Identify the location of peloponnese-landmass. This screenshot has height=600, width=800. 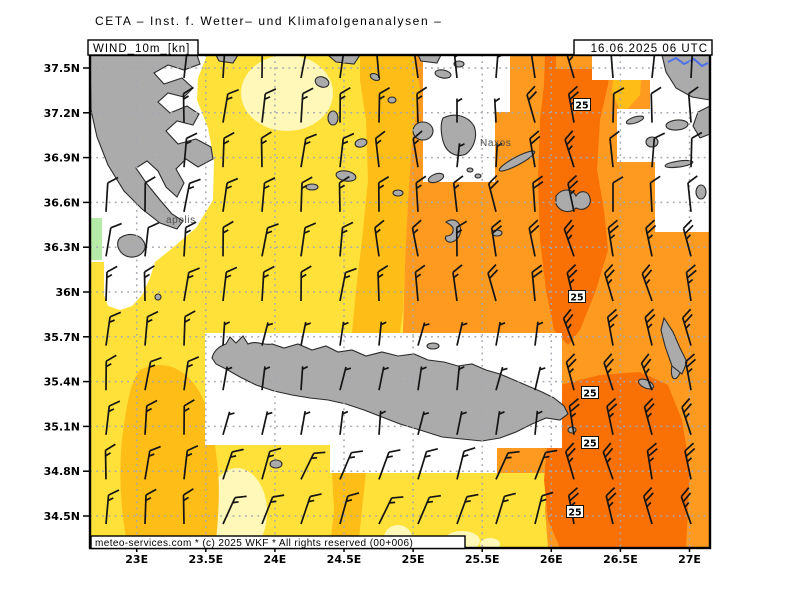
(152, 142).